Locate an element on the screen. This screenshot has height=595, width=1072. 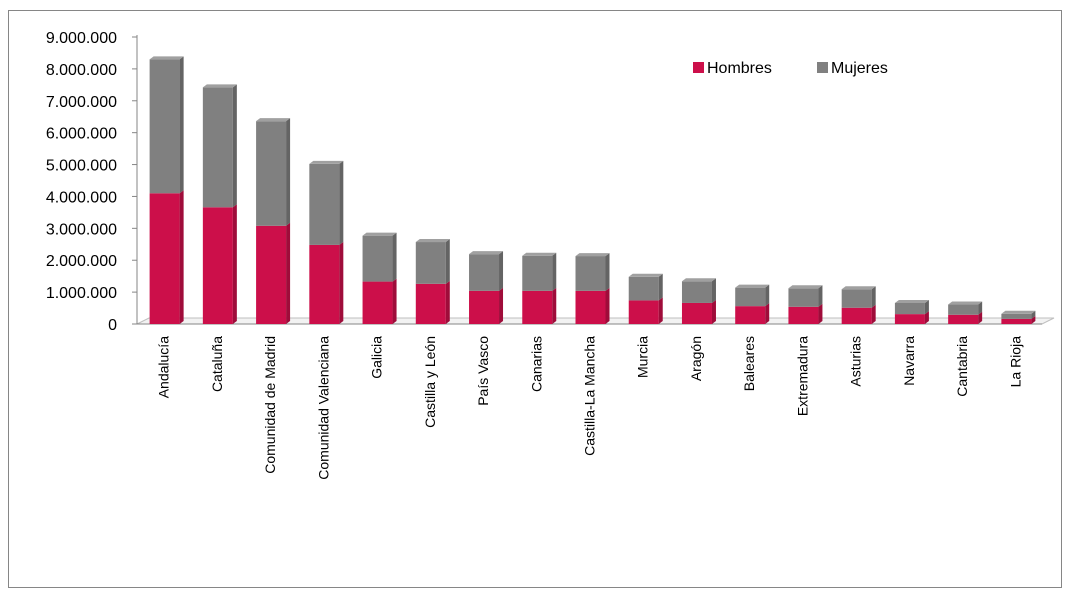
bar-andalucia-hombres is located at coordinates (166, 257).